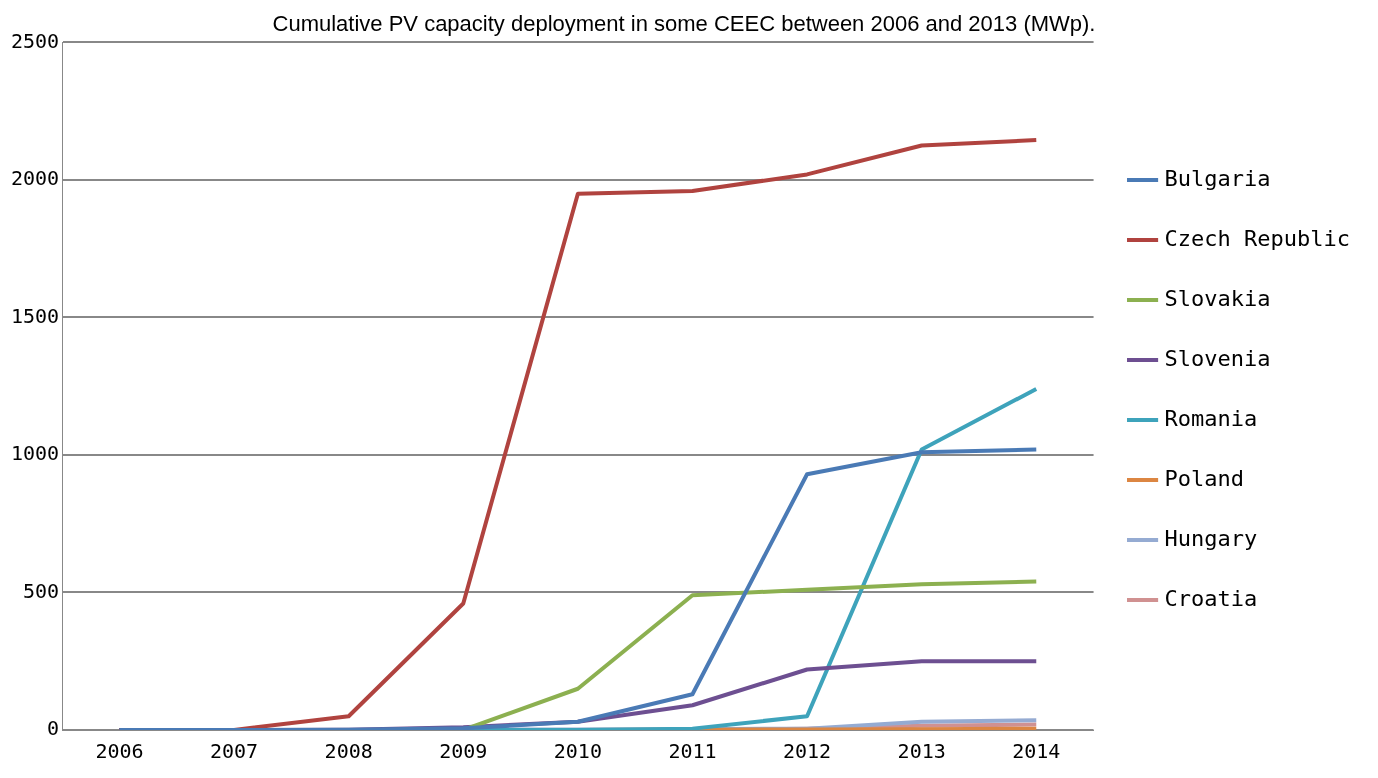 This screenshot has height=778, width=1378. I want to click on x-tick-label: 2007, so click(234, 751).